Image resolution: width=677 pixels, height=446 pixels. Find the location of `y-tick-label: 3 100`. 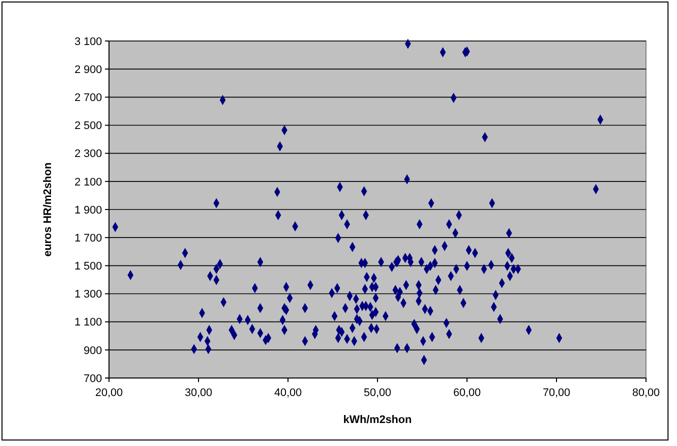

y-tick-label: 3 100 is located at coordinates (88, 42).